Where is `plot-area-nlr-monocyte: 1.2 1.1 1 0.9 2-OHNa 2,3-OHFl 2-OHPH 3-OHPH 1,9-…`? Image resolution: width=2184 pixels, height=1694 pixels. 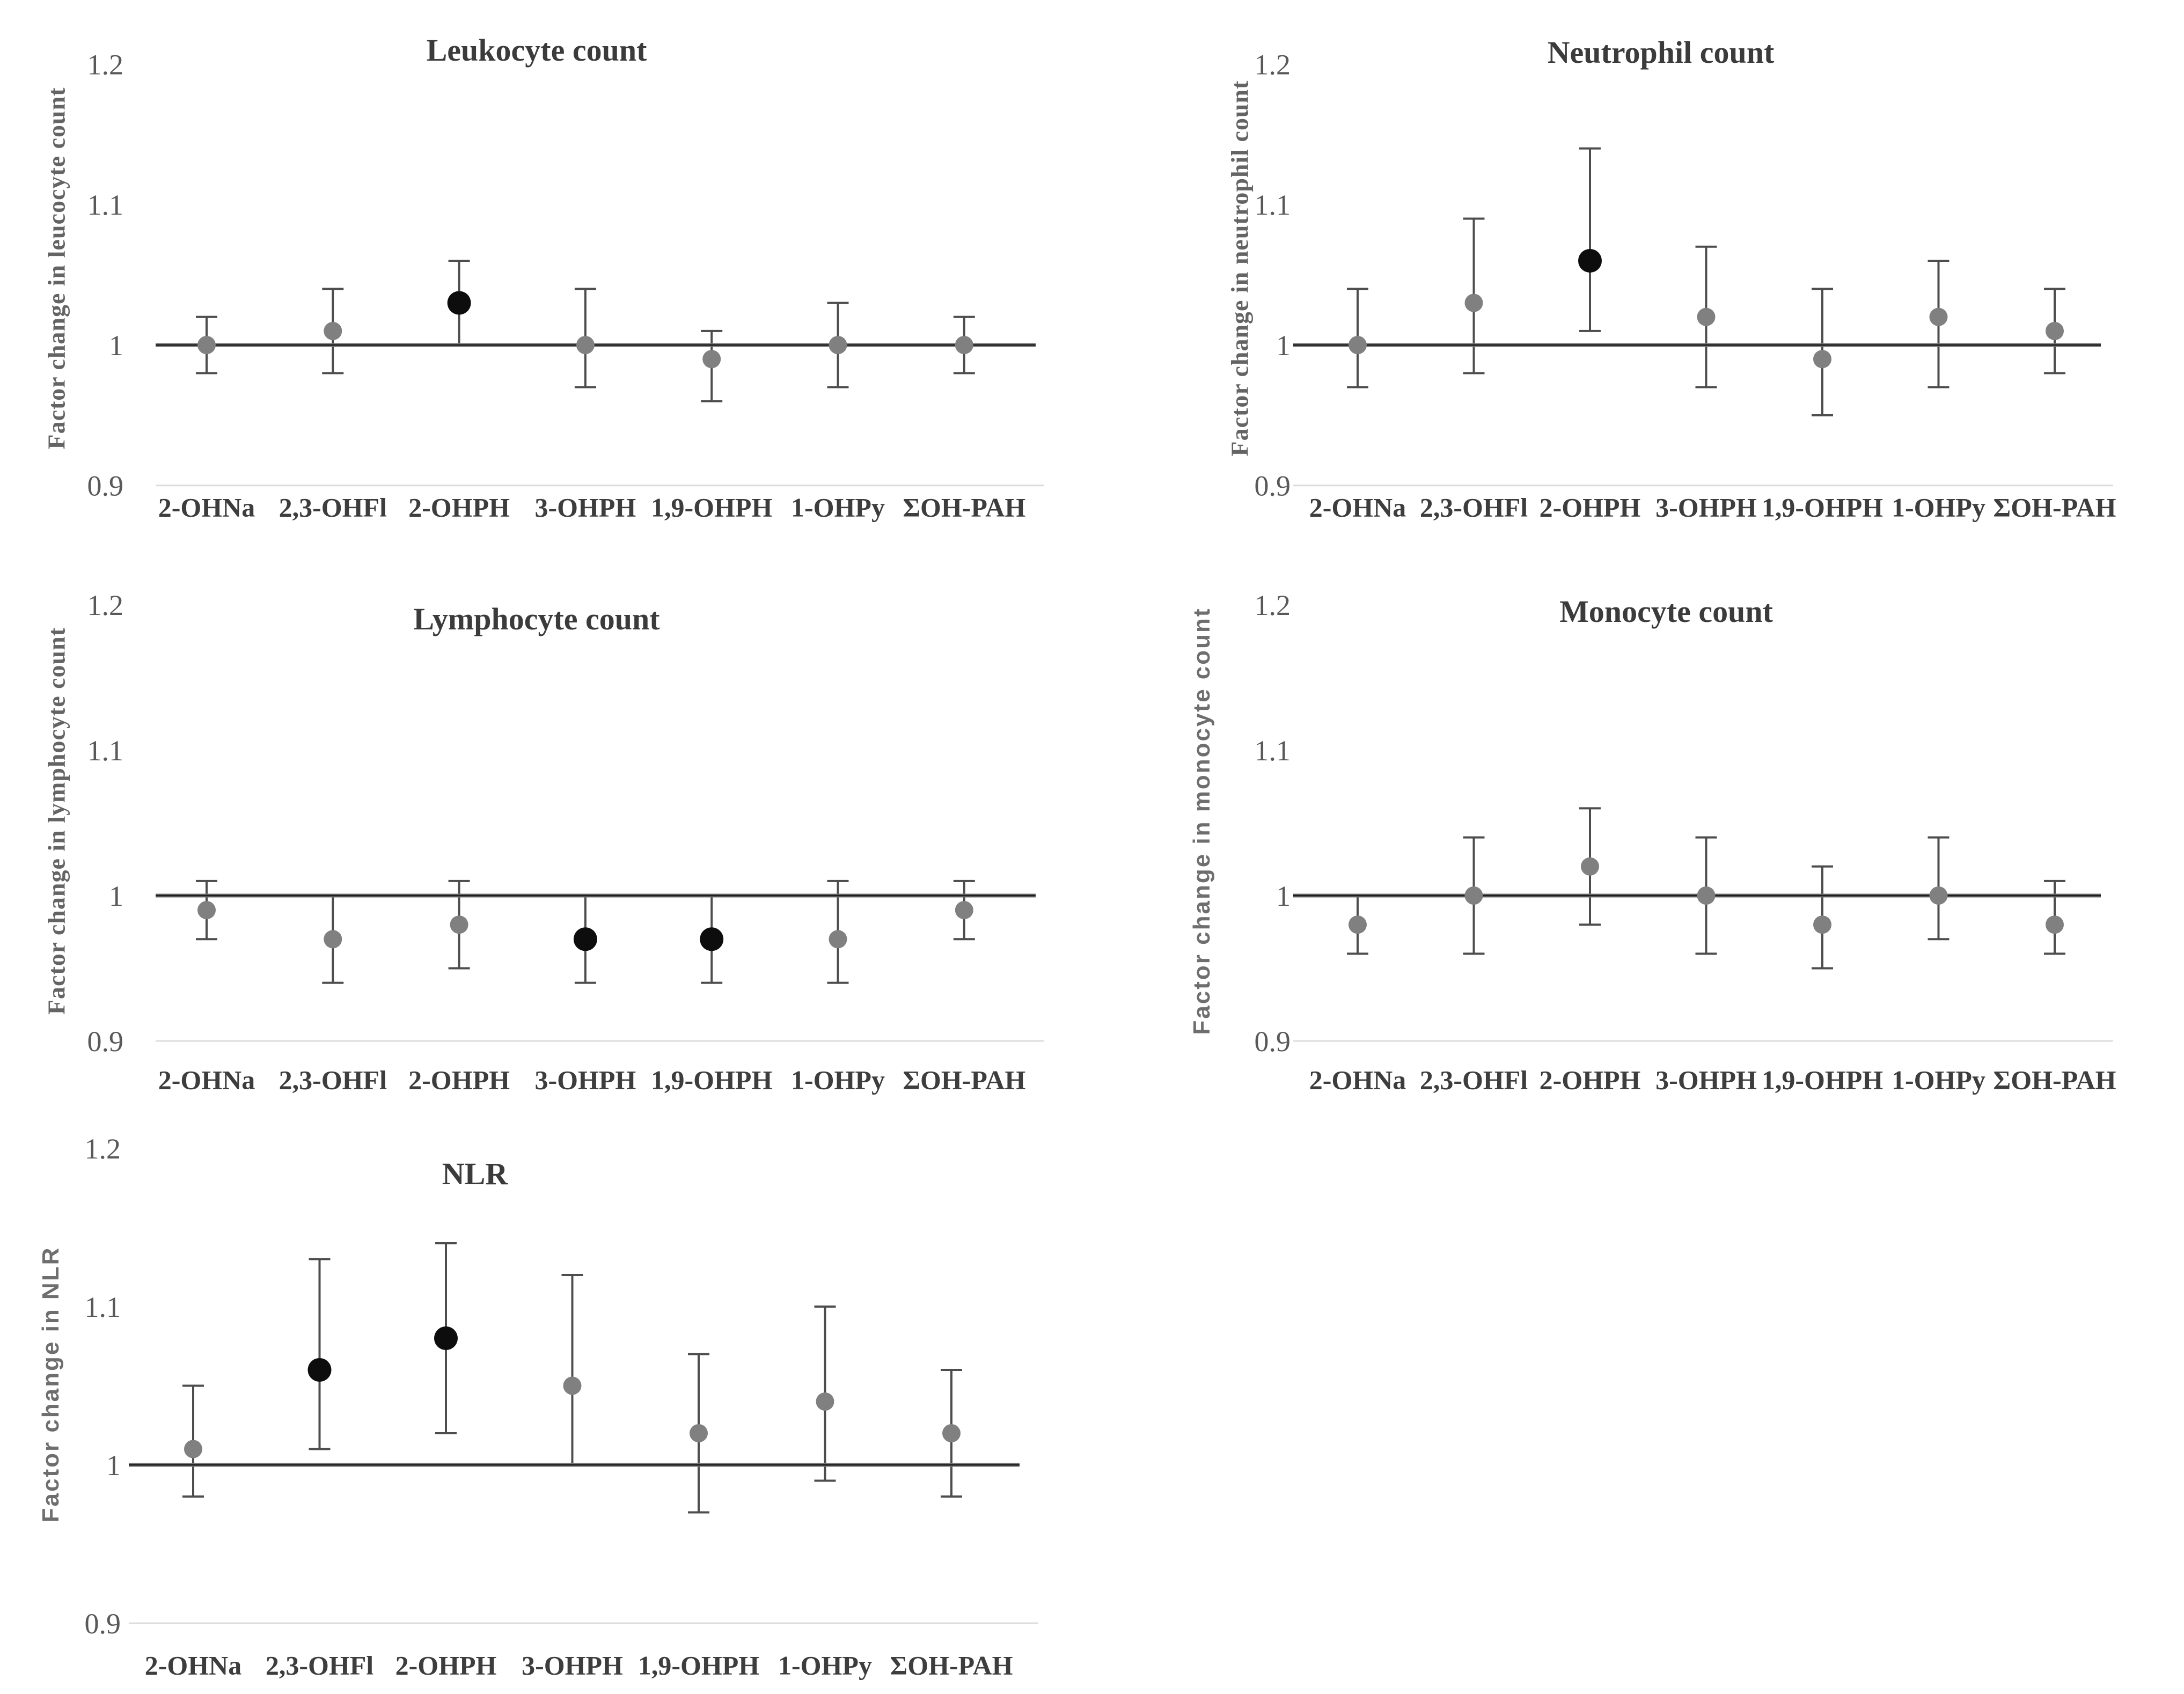 plot-area-nlr-monocyte: 1.2 1.1 1 0.9 2-OHNa 2,3-OHFl 2-OHPH 3-OHPH 1,9-… is located at coordinates (1686, 842).